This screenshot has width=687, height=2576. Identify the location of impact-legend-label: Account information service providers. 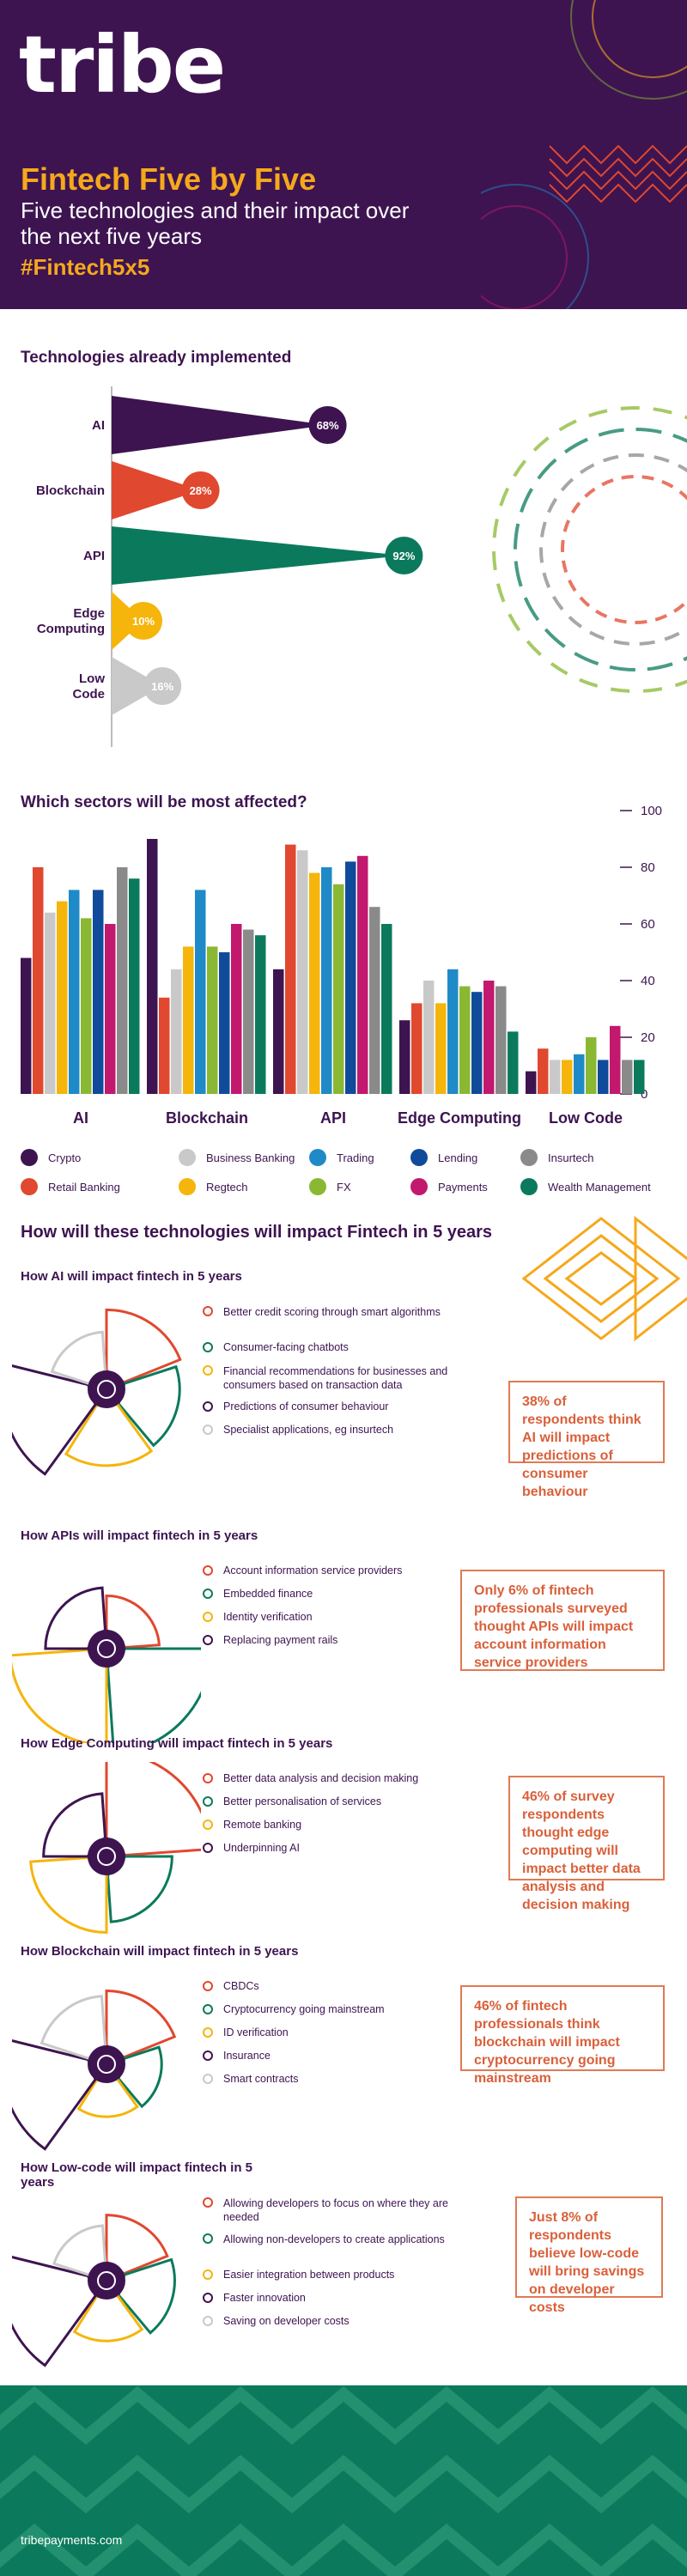
(313, 1570).